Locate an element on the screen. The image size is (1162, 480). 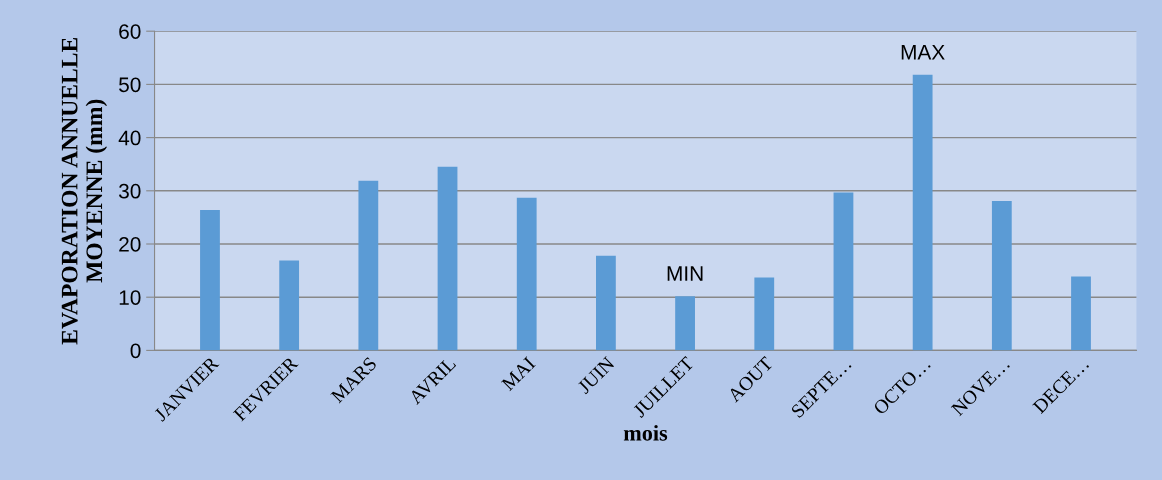
y-tick-label: 10 is located at coordinates (130, 297).